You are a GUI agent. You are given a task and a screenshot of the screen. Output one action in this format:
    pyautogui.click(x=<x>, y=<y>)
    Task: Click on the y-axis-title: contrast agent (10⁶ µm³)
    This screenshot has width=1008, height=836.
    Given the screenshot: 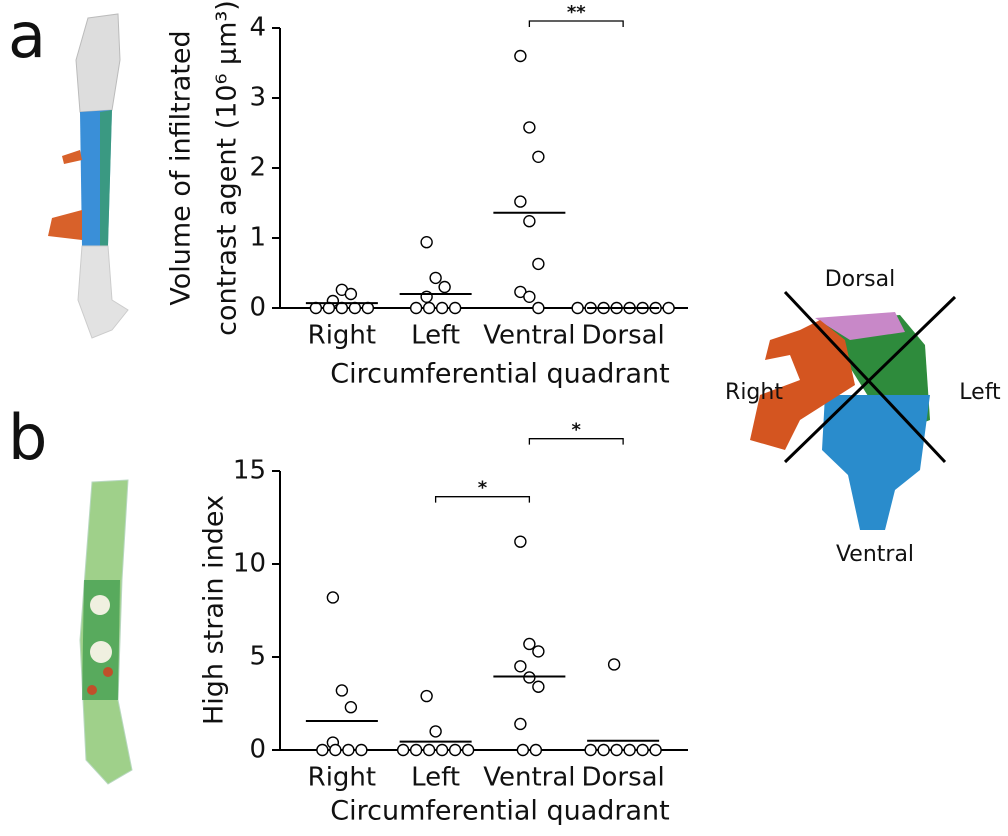 What is the action you would take?
    pyautogui.click(x=227, y=168)
    